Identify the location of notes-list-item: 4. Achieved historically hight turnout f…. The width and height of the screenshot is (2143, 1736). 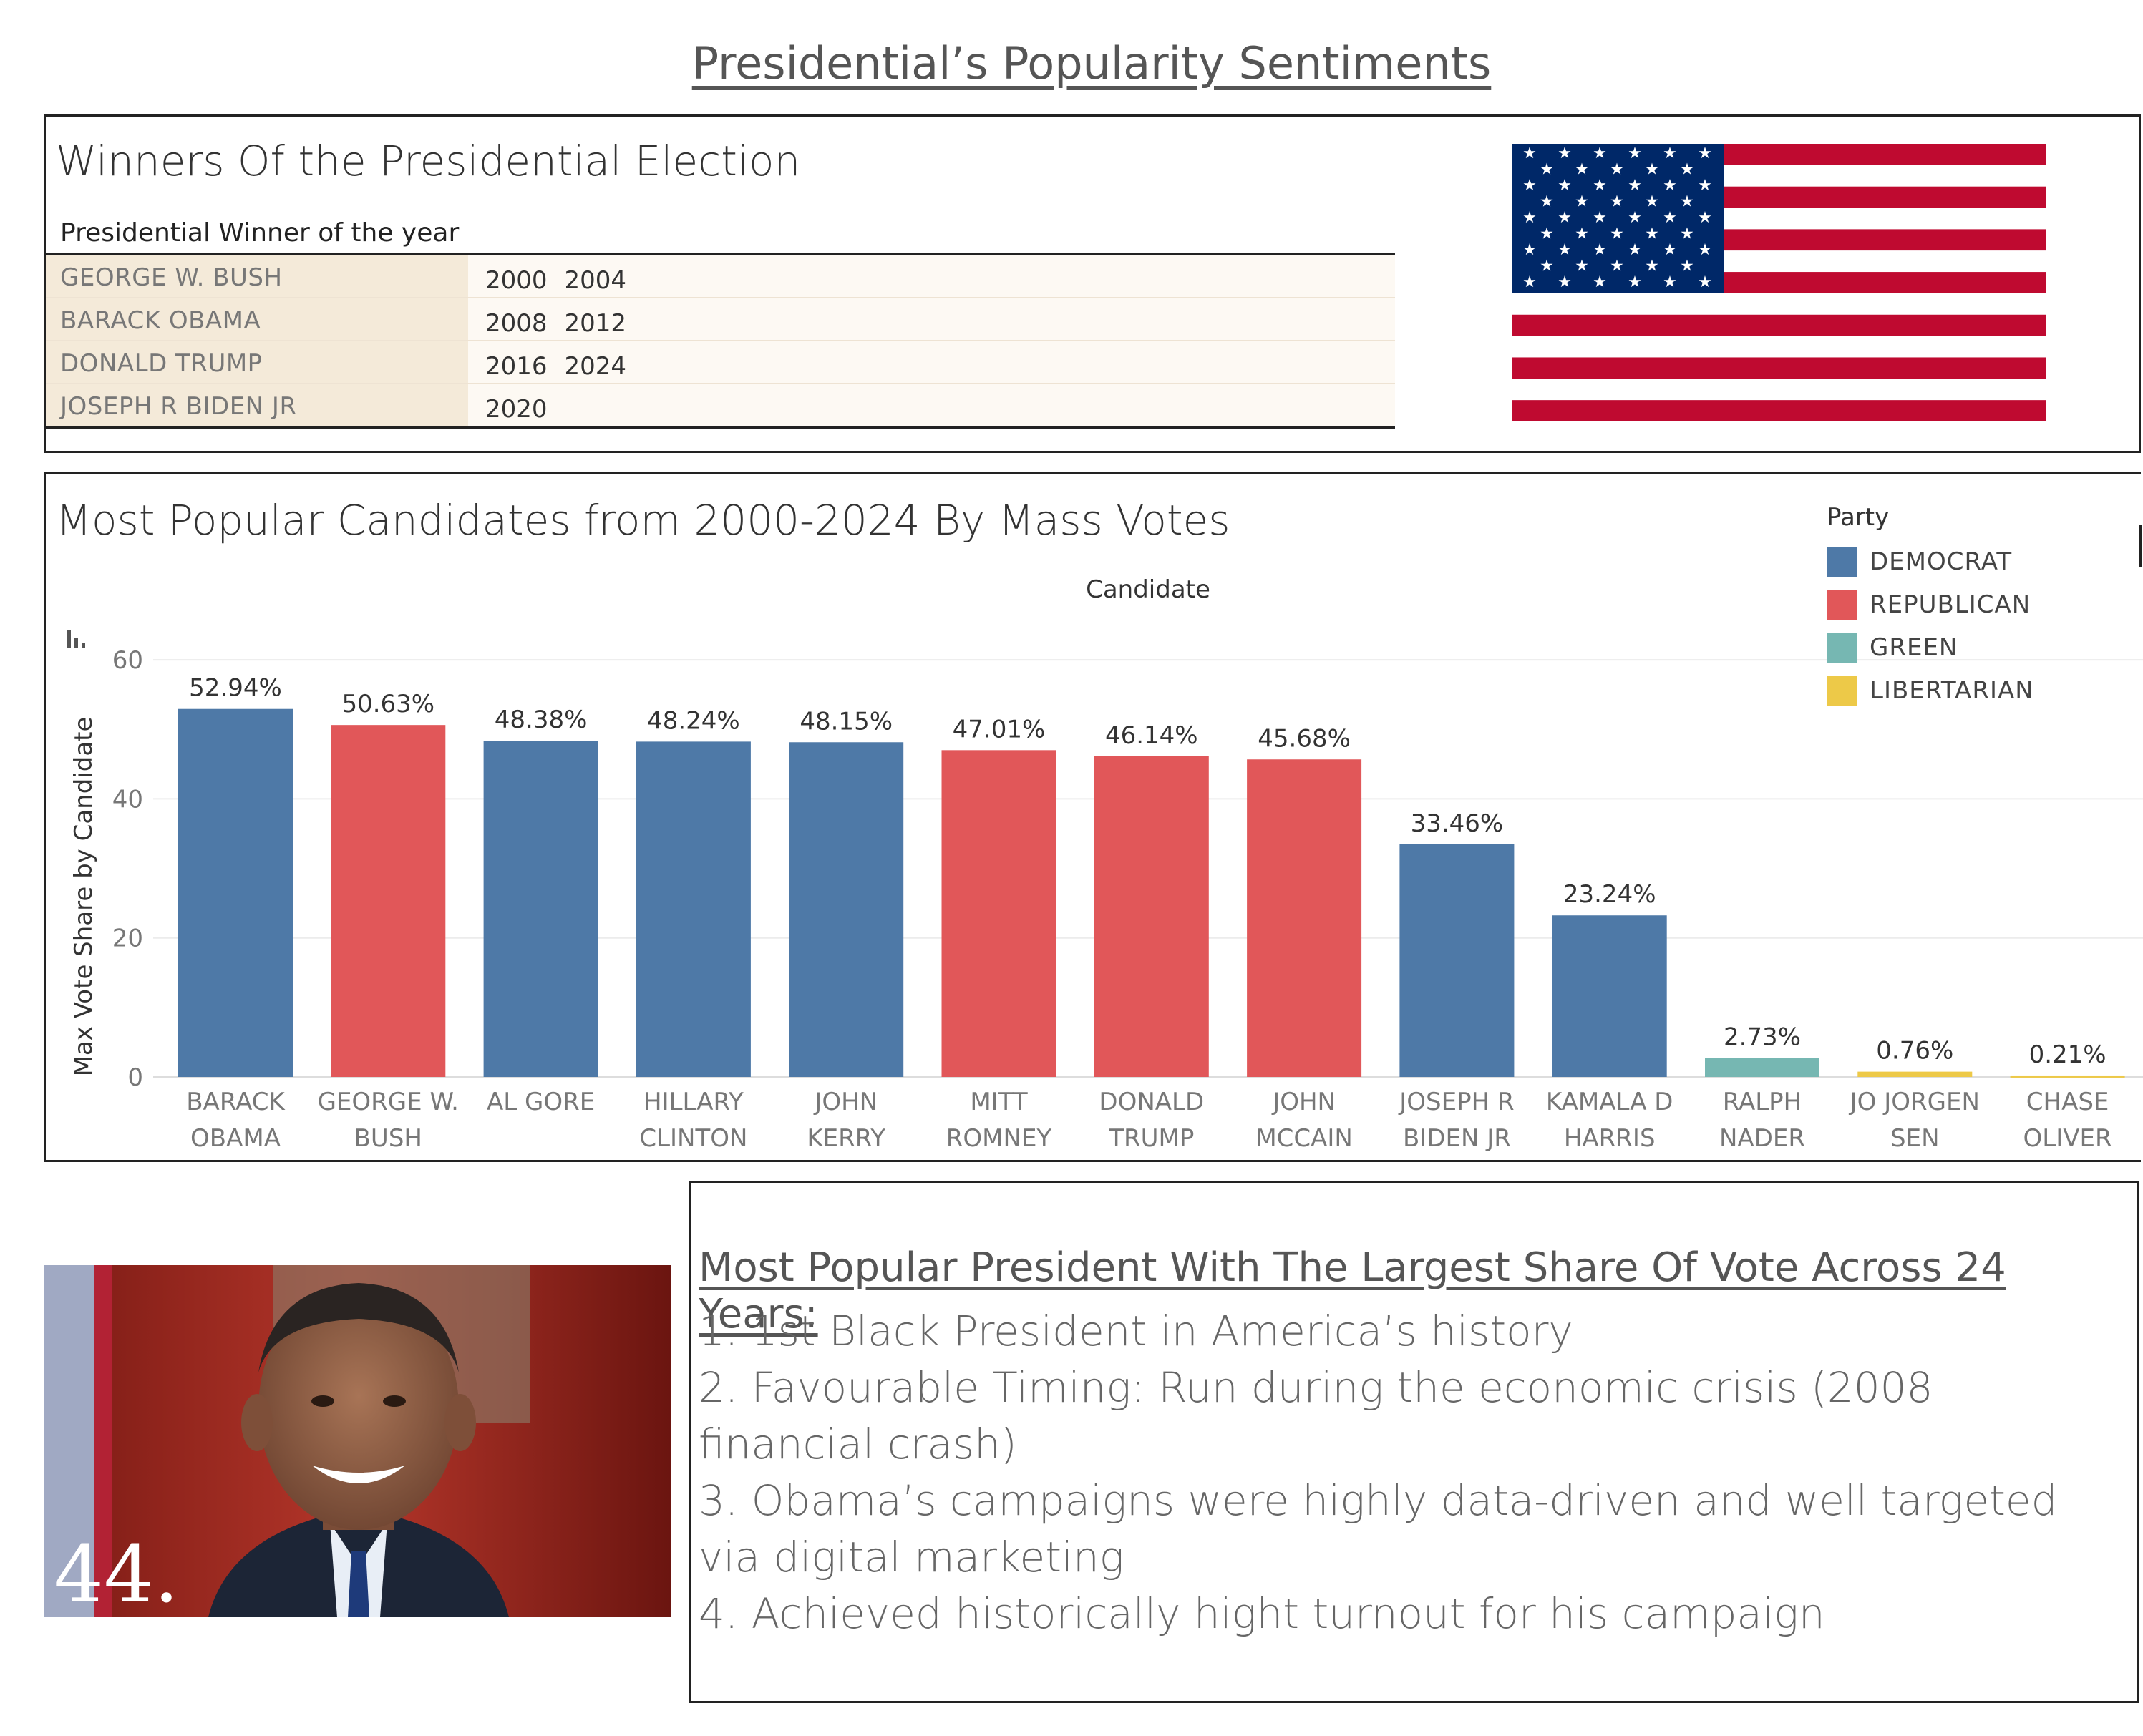
(1262, 1614).